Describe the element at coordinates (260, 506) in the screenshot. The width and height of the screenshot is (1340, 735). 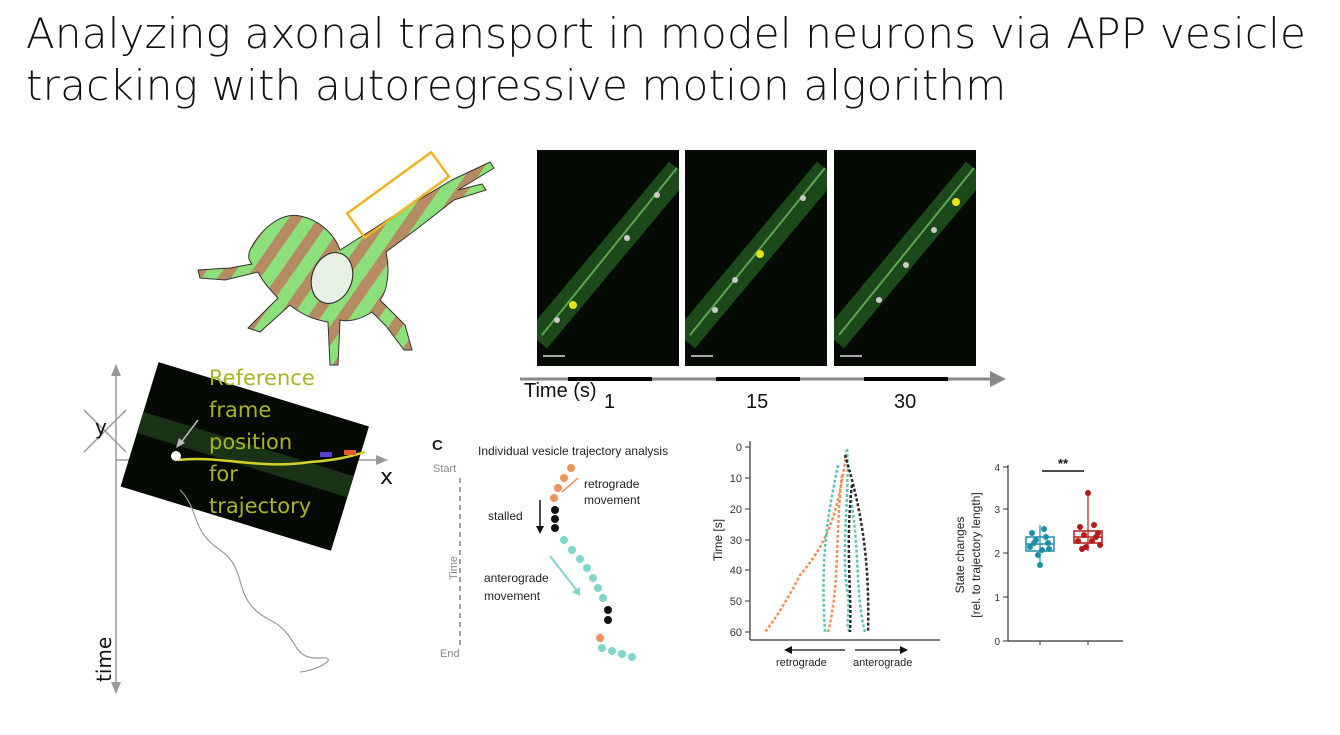
I see `reference-label-line-5: trajectory` at that location.